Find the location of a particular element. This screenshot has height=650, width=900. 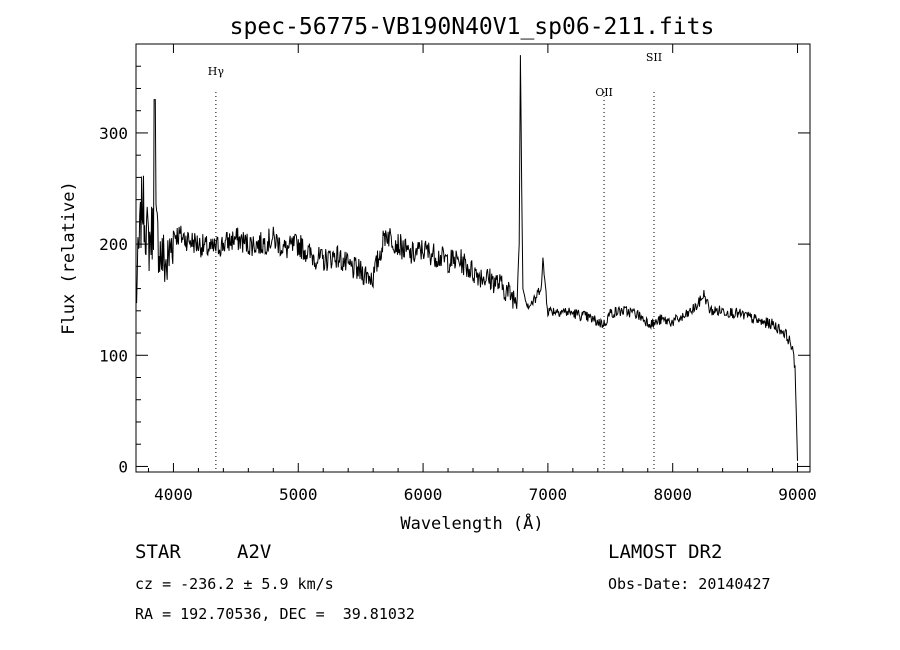

x-tick-label: 9000 is located at coordinates (797, 494).